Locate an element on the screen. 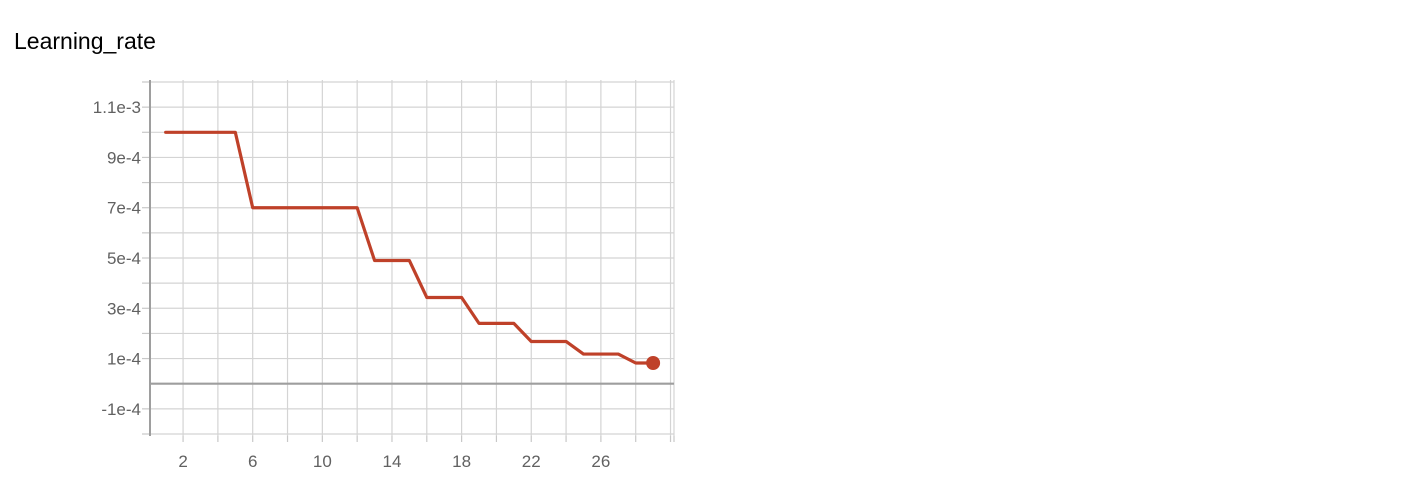 This screenshot has width=1416, height=482. chart-title: Learning_rate is located at coordinates (85, 41).